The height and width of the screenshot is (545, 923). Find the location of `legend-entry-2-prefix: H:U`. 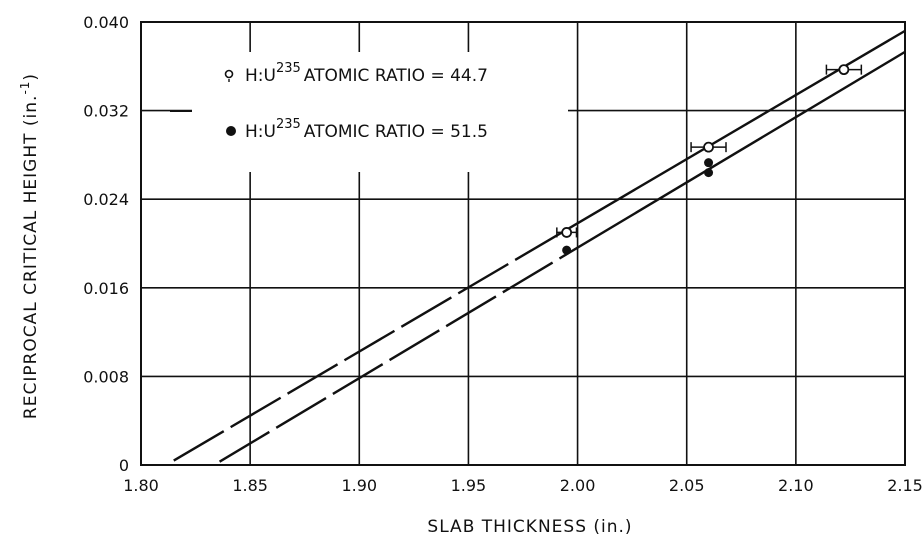

legend-entry-2-prefix: H:U is located at coordinates (260, 132).